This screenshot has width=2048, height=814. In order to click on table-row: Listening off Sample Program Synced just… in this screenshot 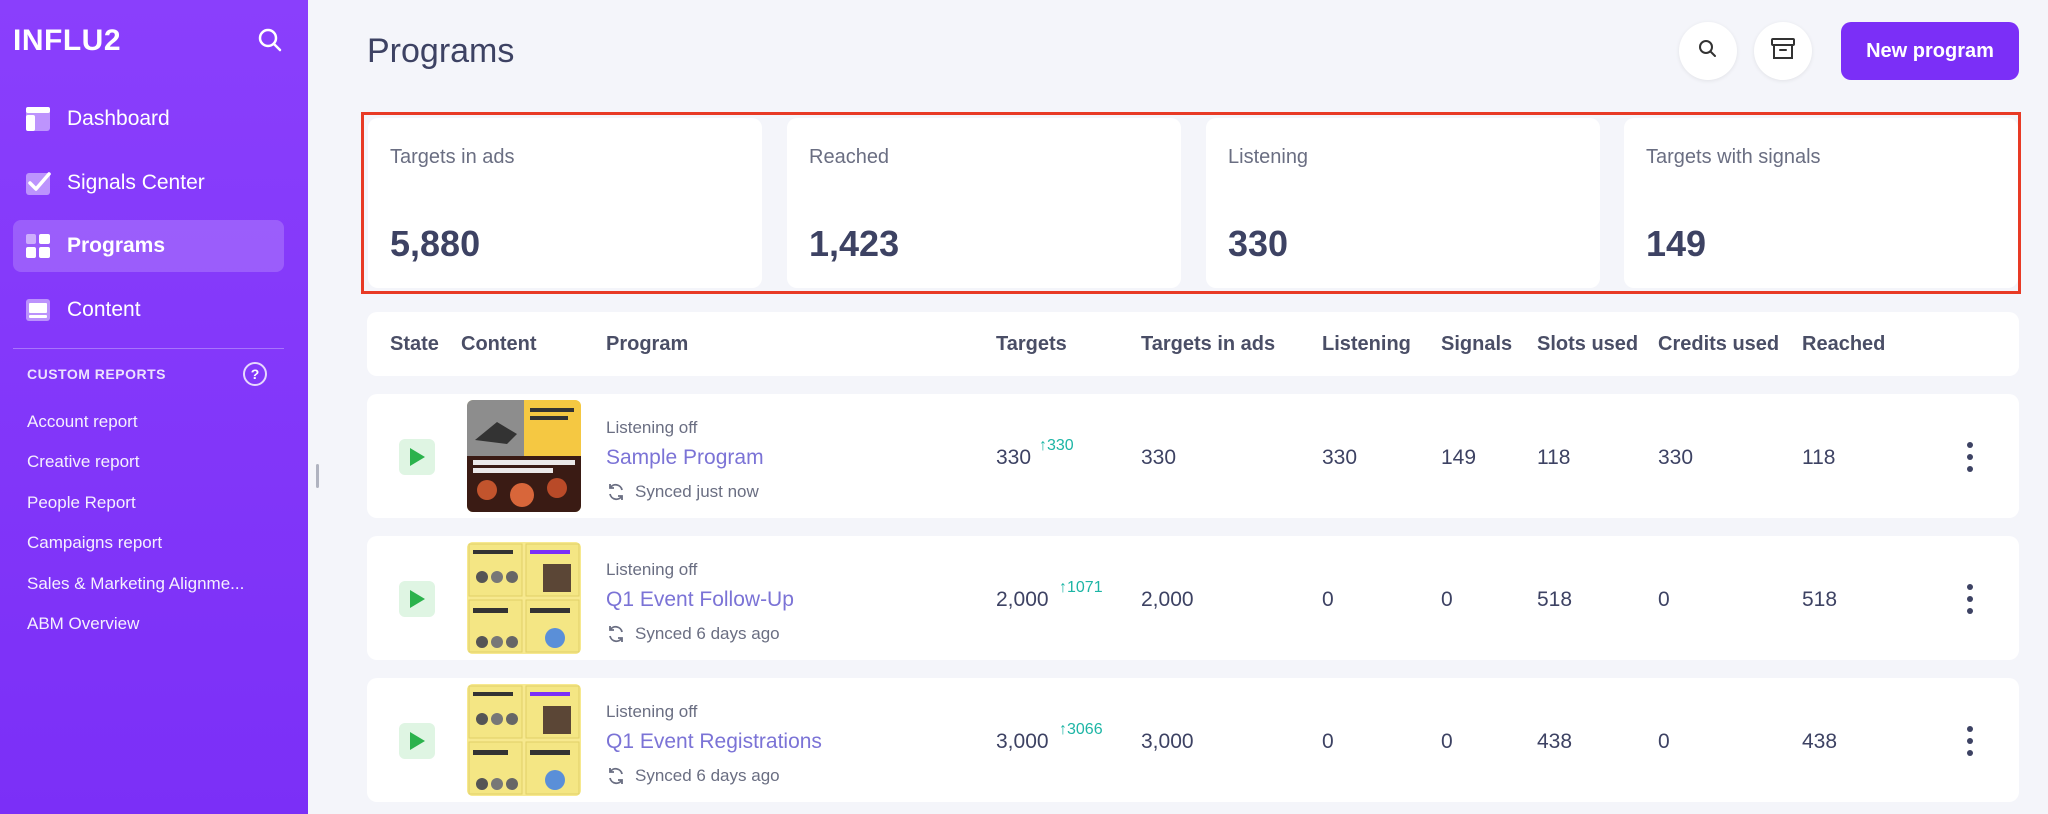, I will do `click(1193, 456)`.